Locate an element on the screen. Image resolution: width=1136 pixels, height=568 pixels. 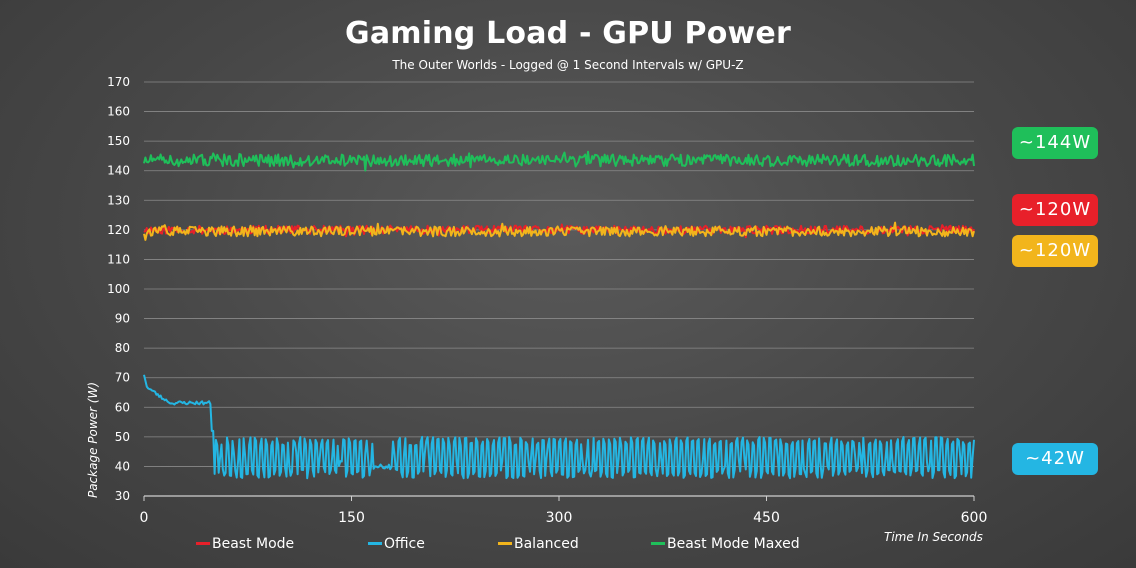
x-tick-label: 0 is located at coordinates (144, 518).